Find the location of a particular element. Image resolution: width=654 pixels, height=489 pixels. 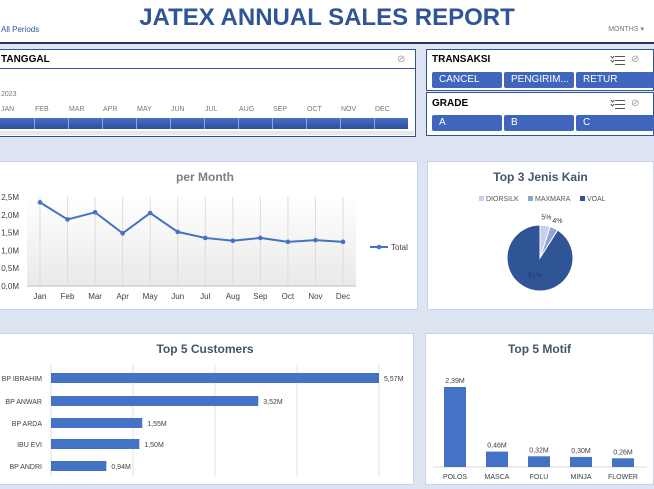

timeline-month-feb: FEB is located at coordinates (42, 109).